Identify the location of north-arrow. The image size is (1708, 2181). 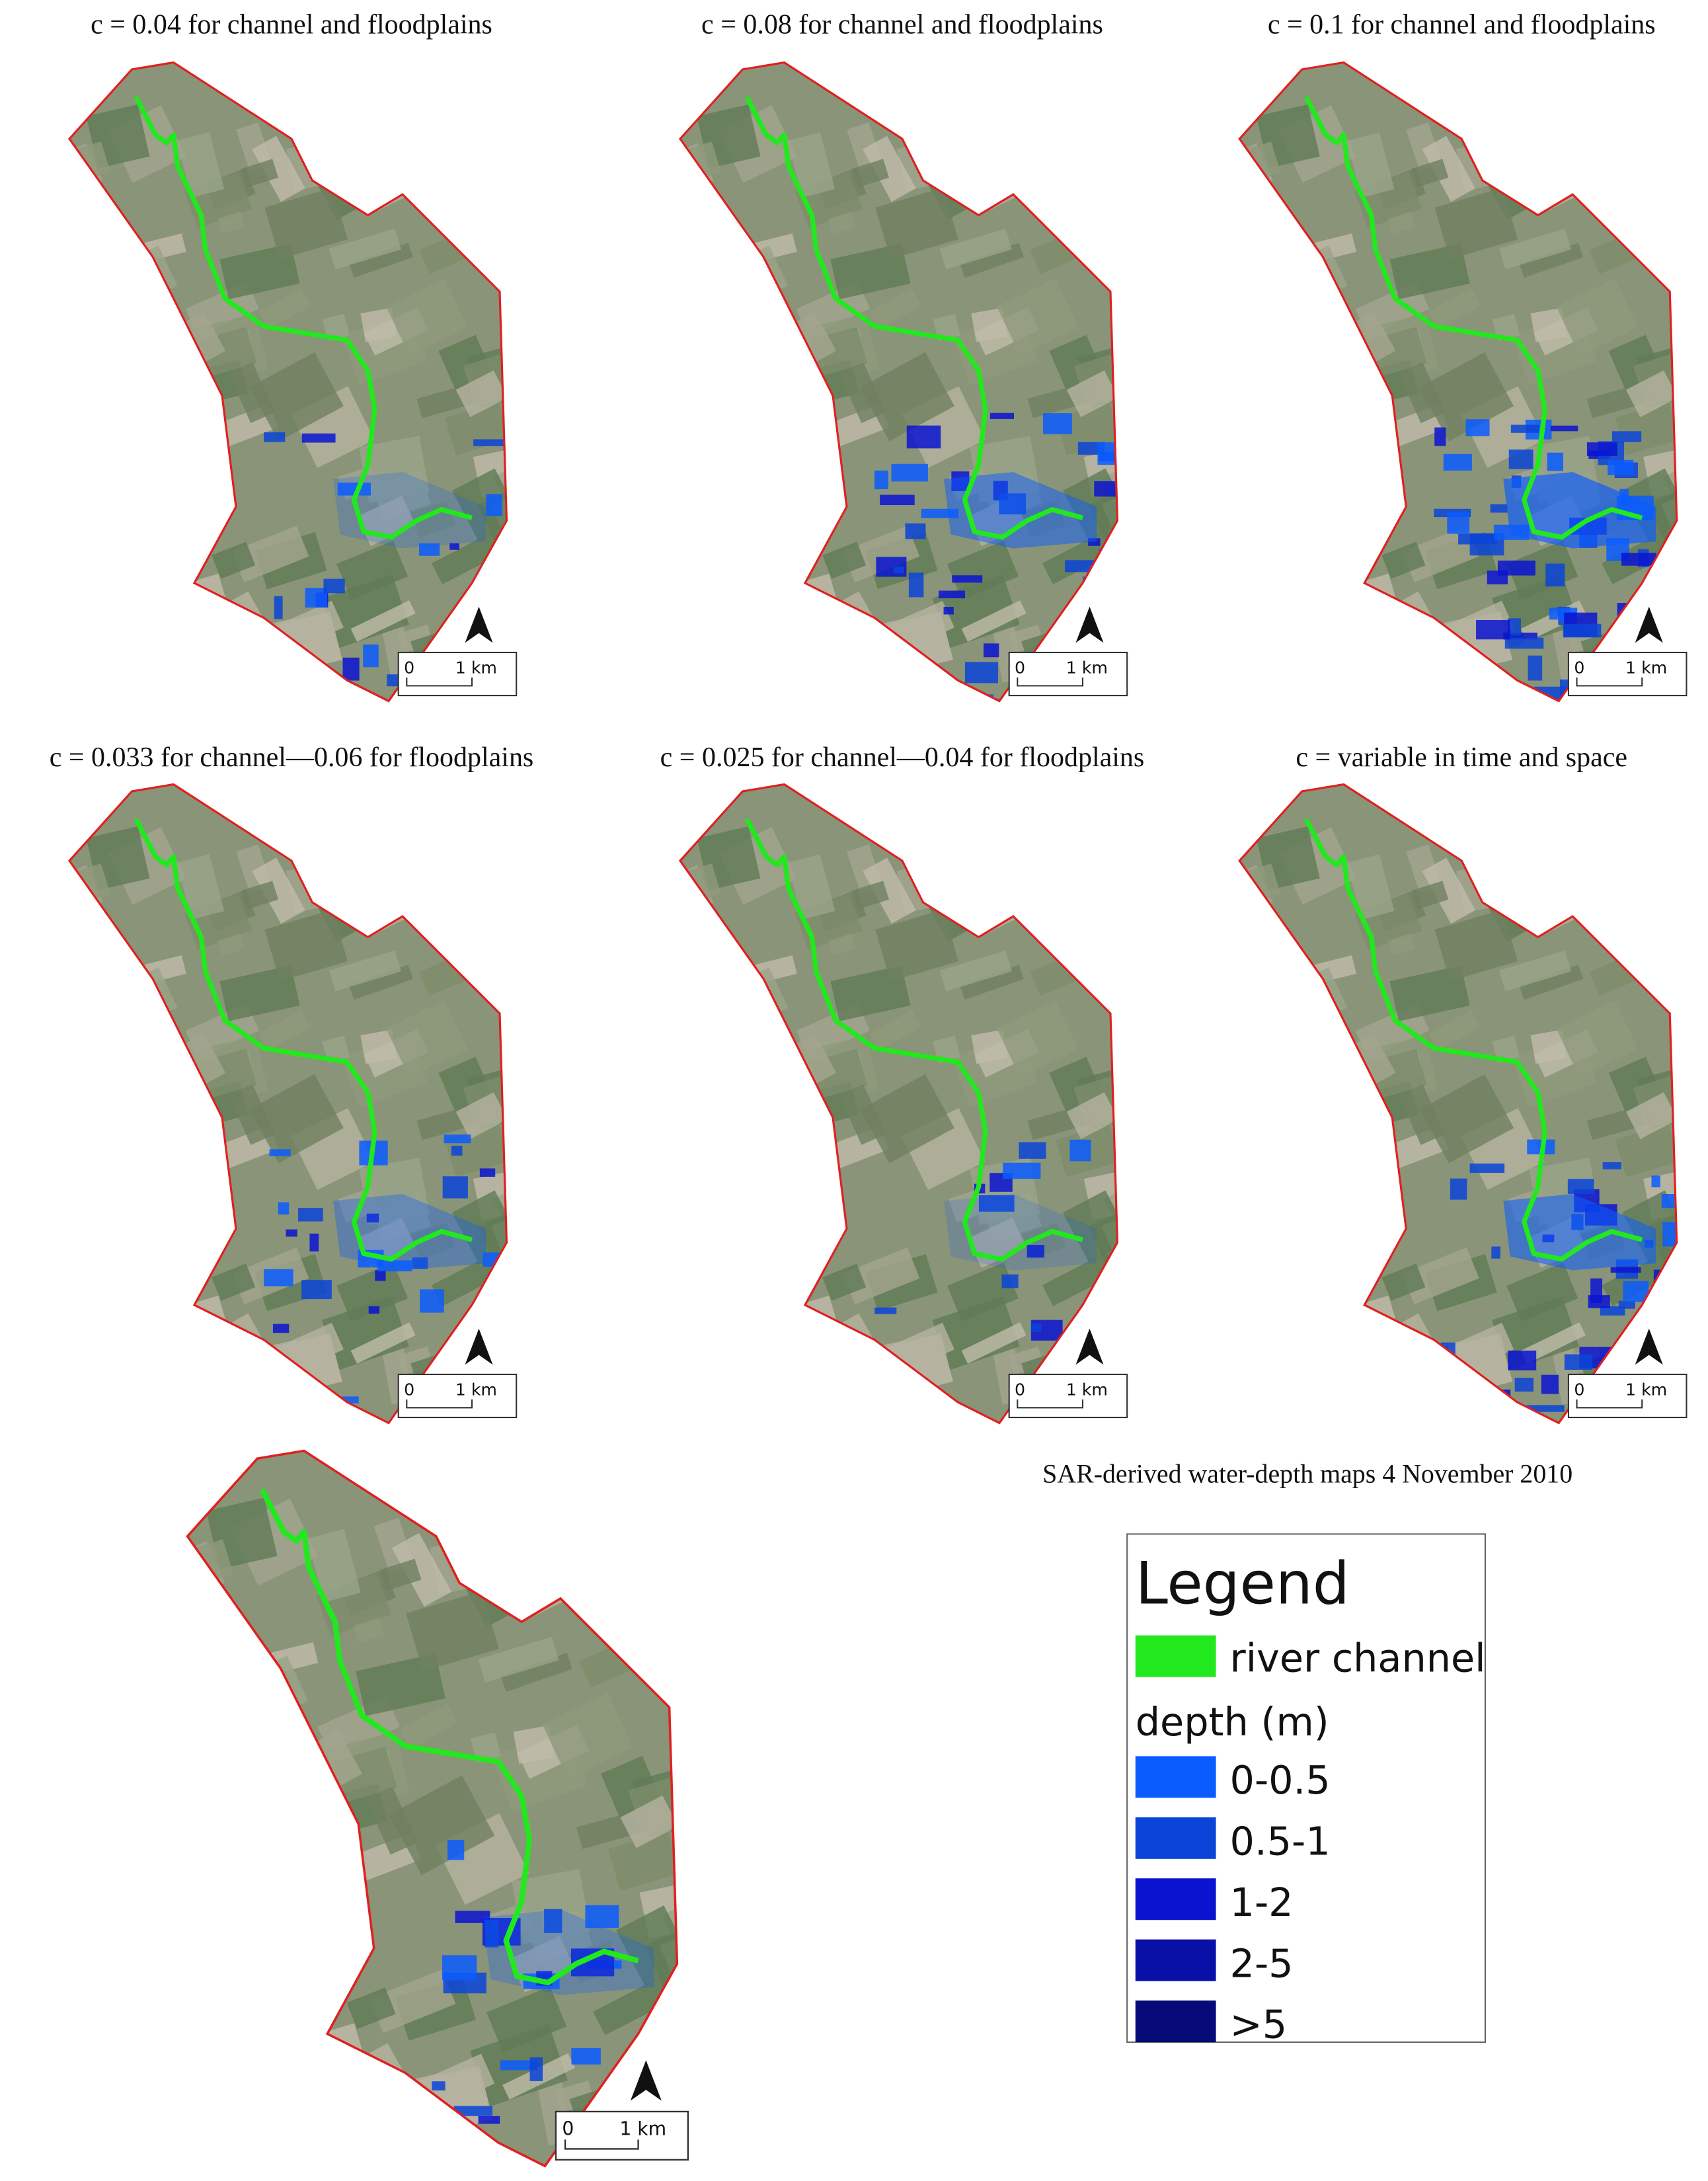
(1649, 624).